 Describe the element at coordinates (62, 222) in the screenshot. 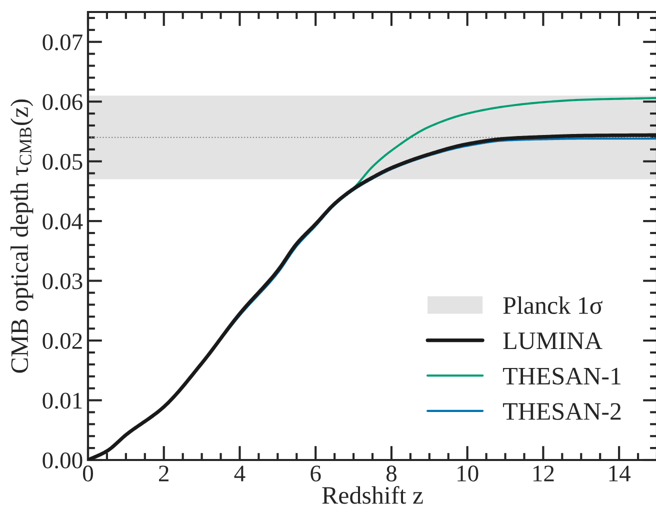

I see `y-tick-label: 0.04` at that location.